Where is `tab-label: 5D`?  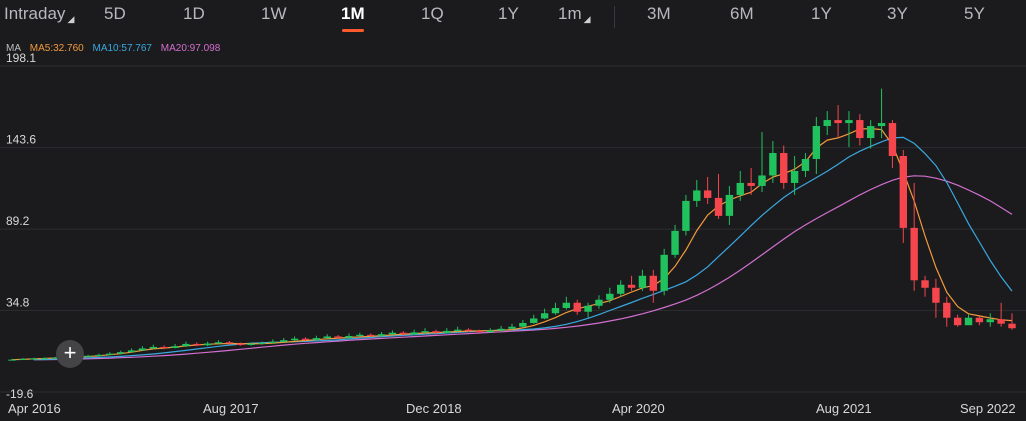
tab-label: 5D is located at coordinates (115, 13).